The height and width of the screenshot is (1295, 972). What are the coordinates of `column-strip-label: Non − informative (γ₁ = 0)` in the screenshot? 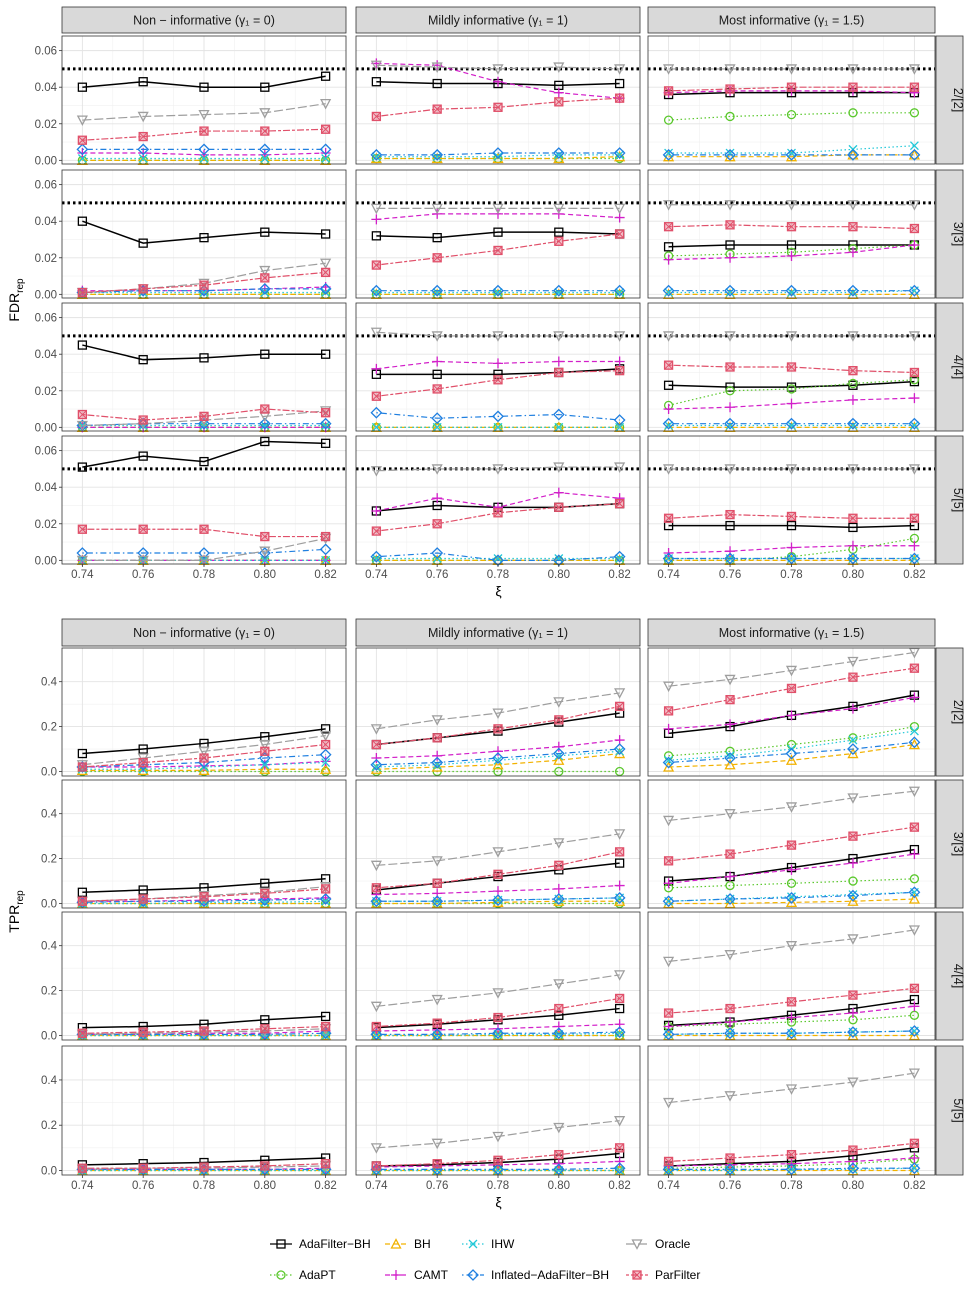 It's located at (204, 21).